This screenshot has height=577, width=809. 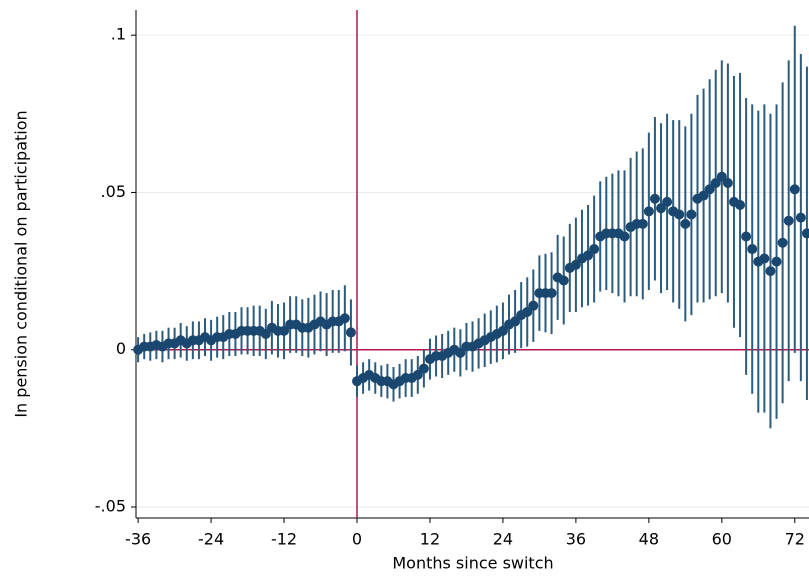 What do you see at coordinates (722, 539) in the screenshot?
I see `x-tick-label: 60` at bounding box center [722, 539].